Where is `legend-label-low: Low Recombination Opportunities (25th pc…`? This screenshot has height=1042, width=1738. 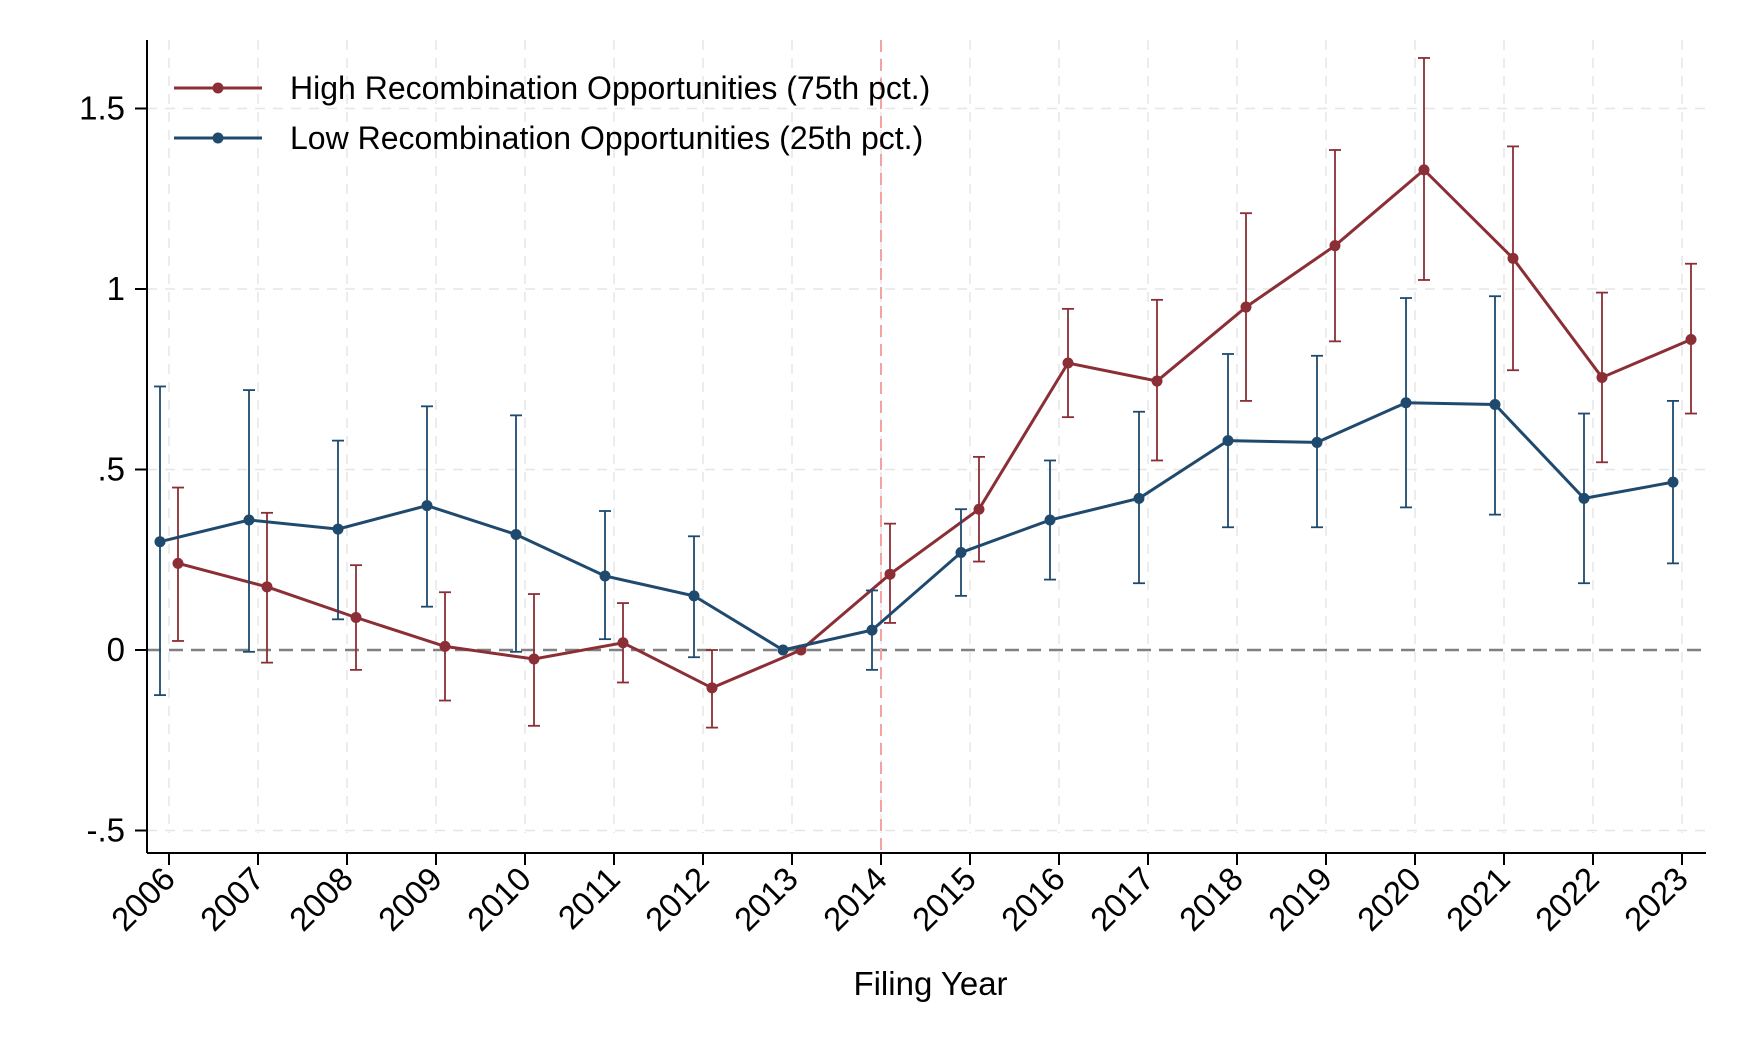 legend-label-low: Low Recombination Opportunities (25th pc… is located at coordinates (606, 138).